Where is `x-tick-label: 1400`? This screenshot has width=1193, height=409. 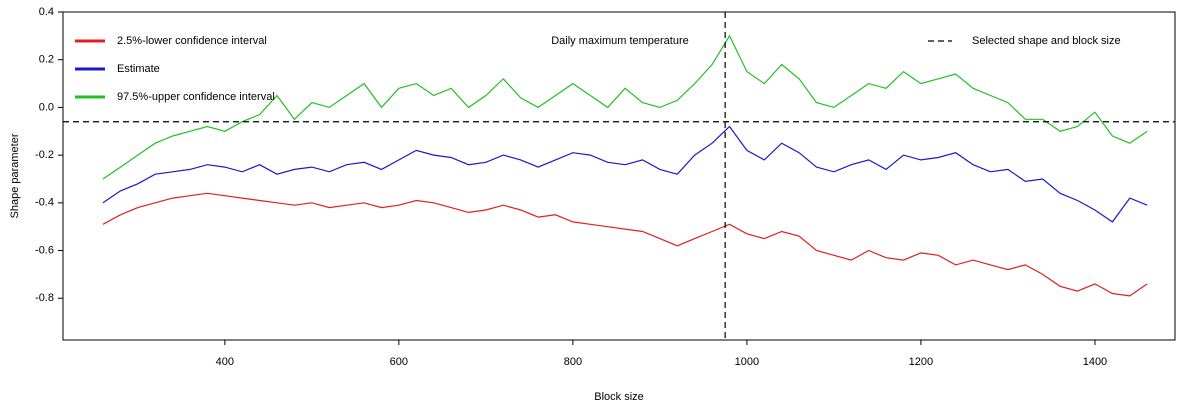 x-tick-label: 1400 is located at coordinates (1095, 362).